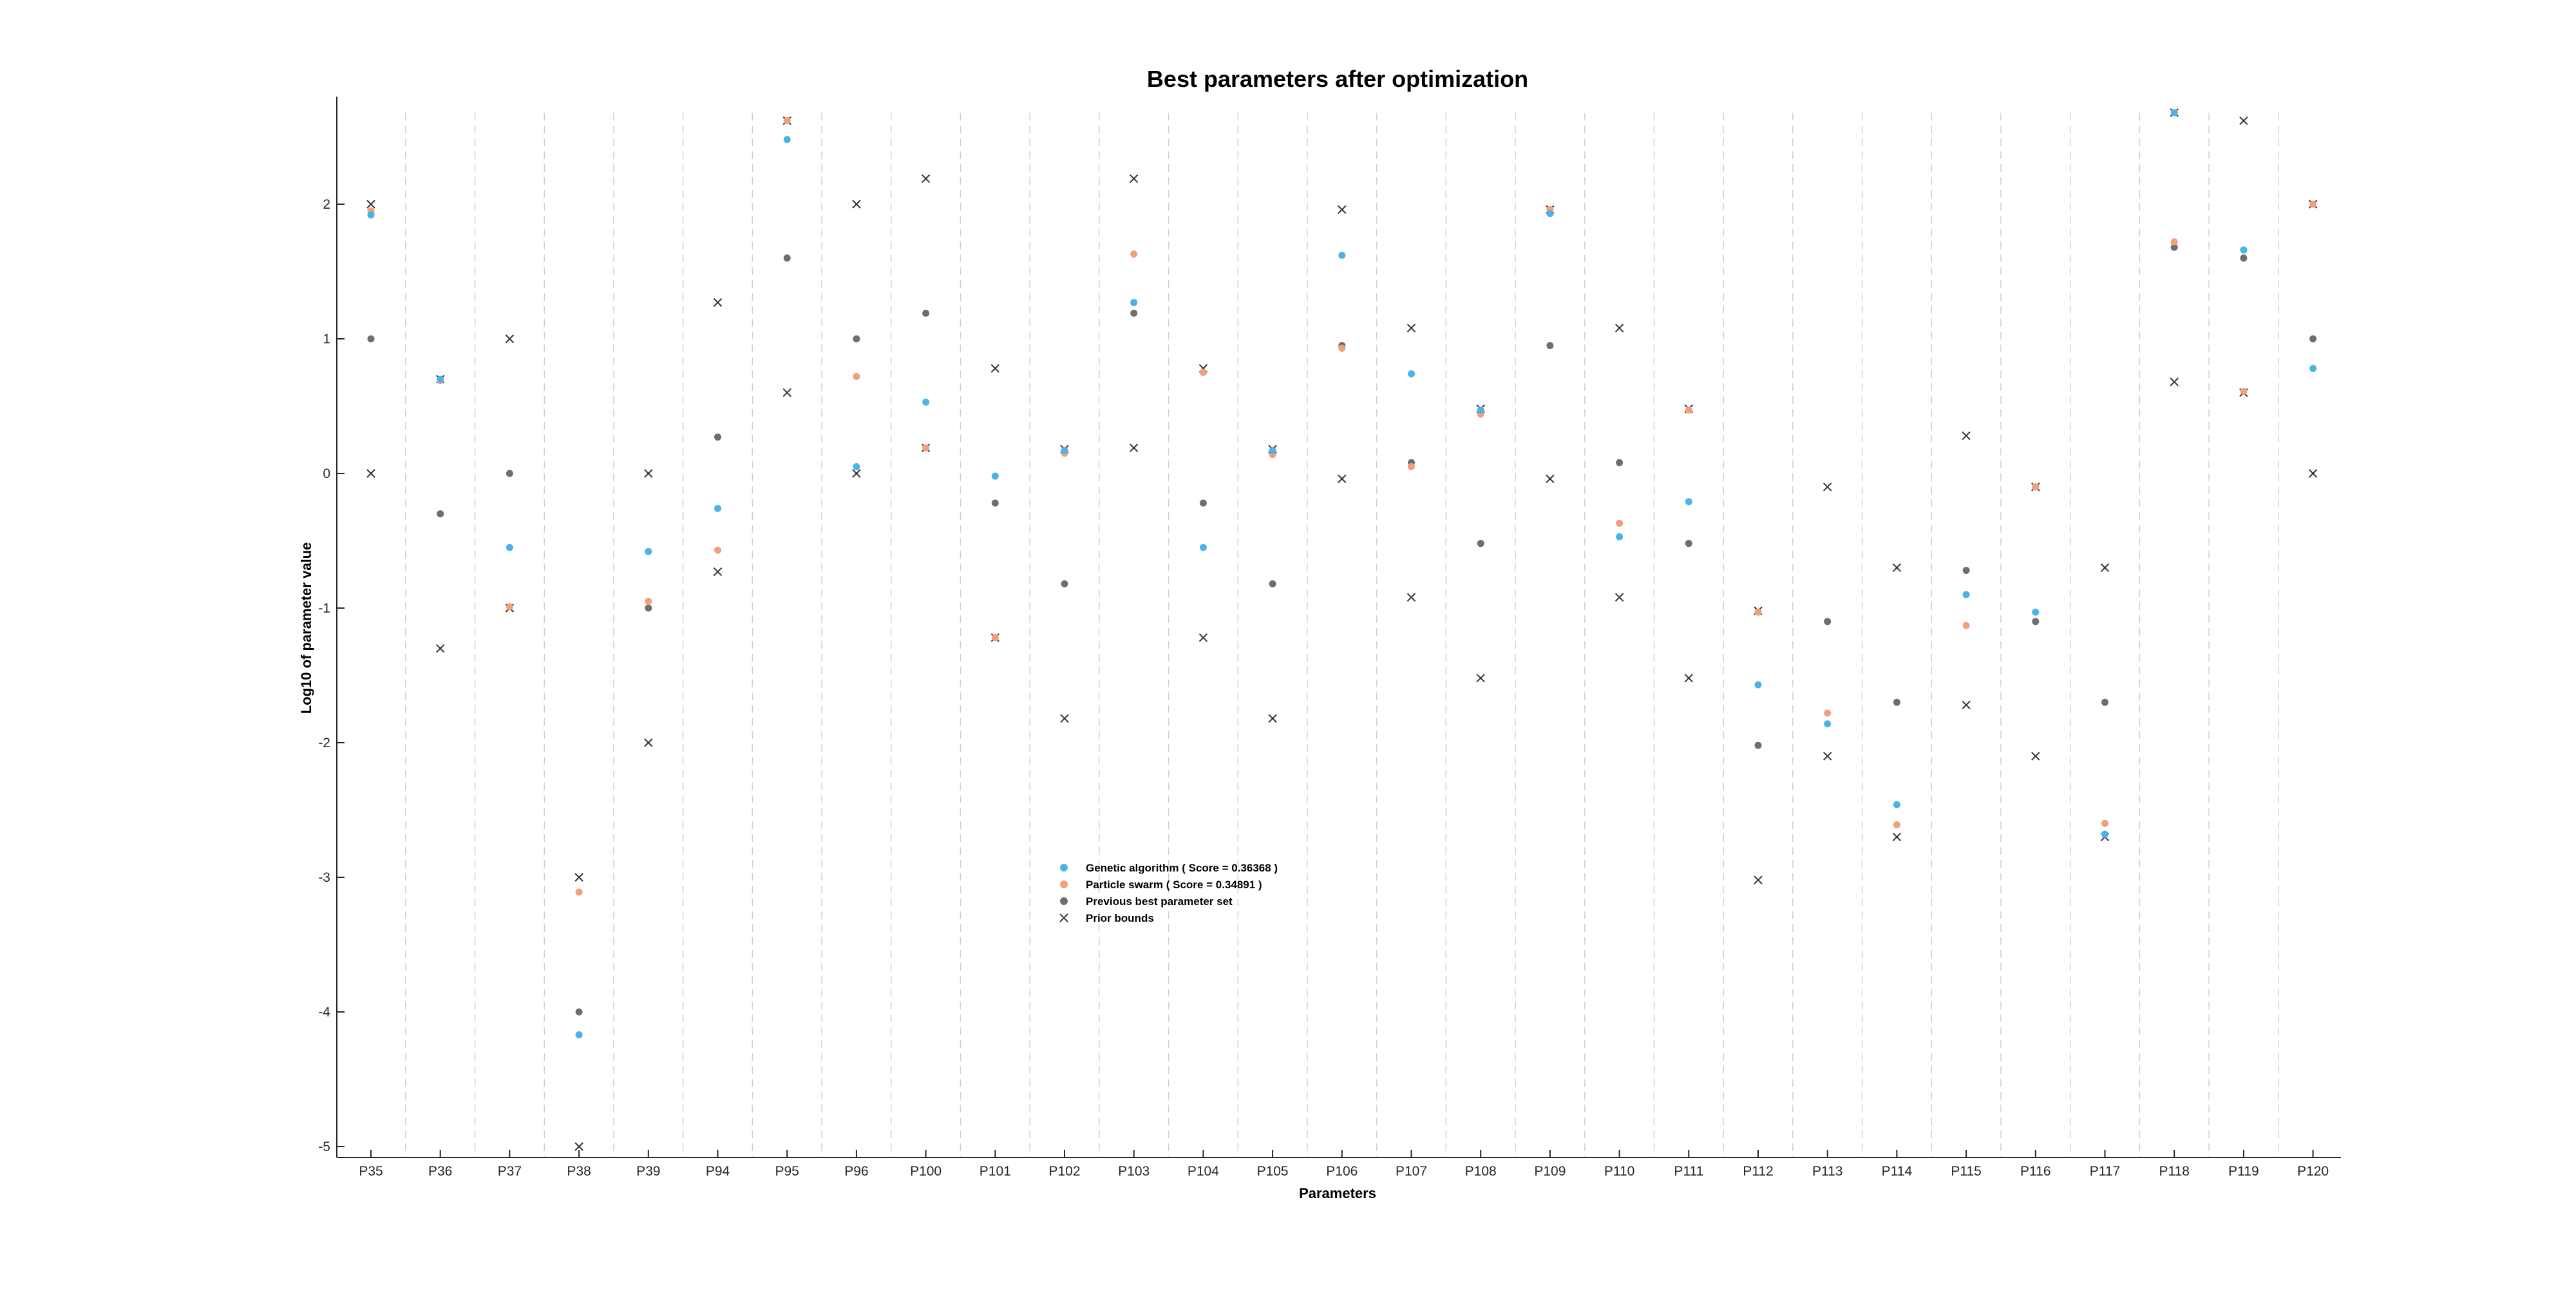 Image resolution: width=2576 pixels, height=1296 pixels. I want to click on point-particle-p100, so click(925, 448).